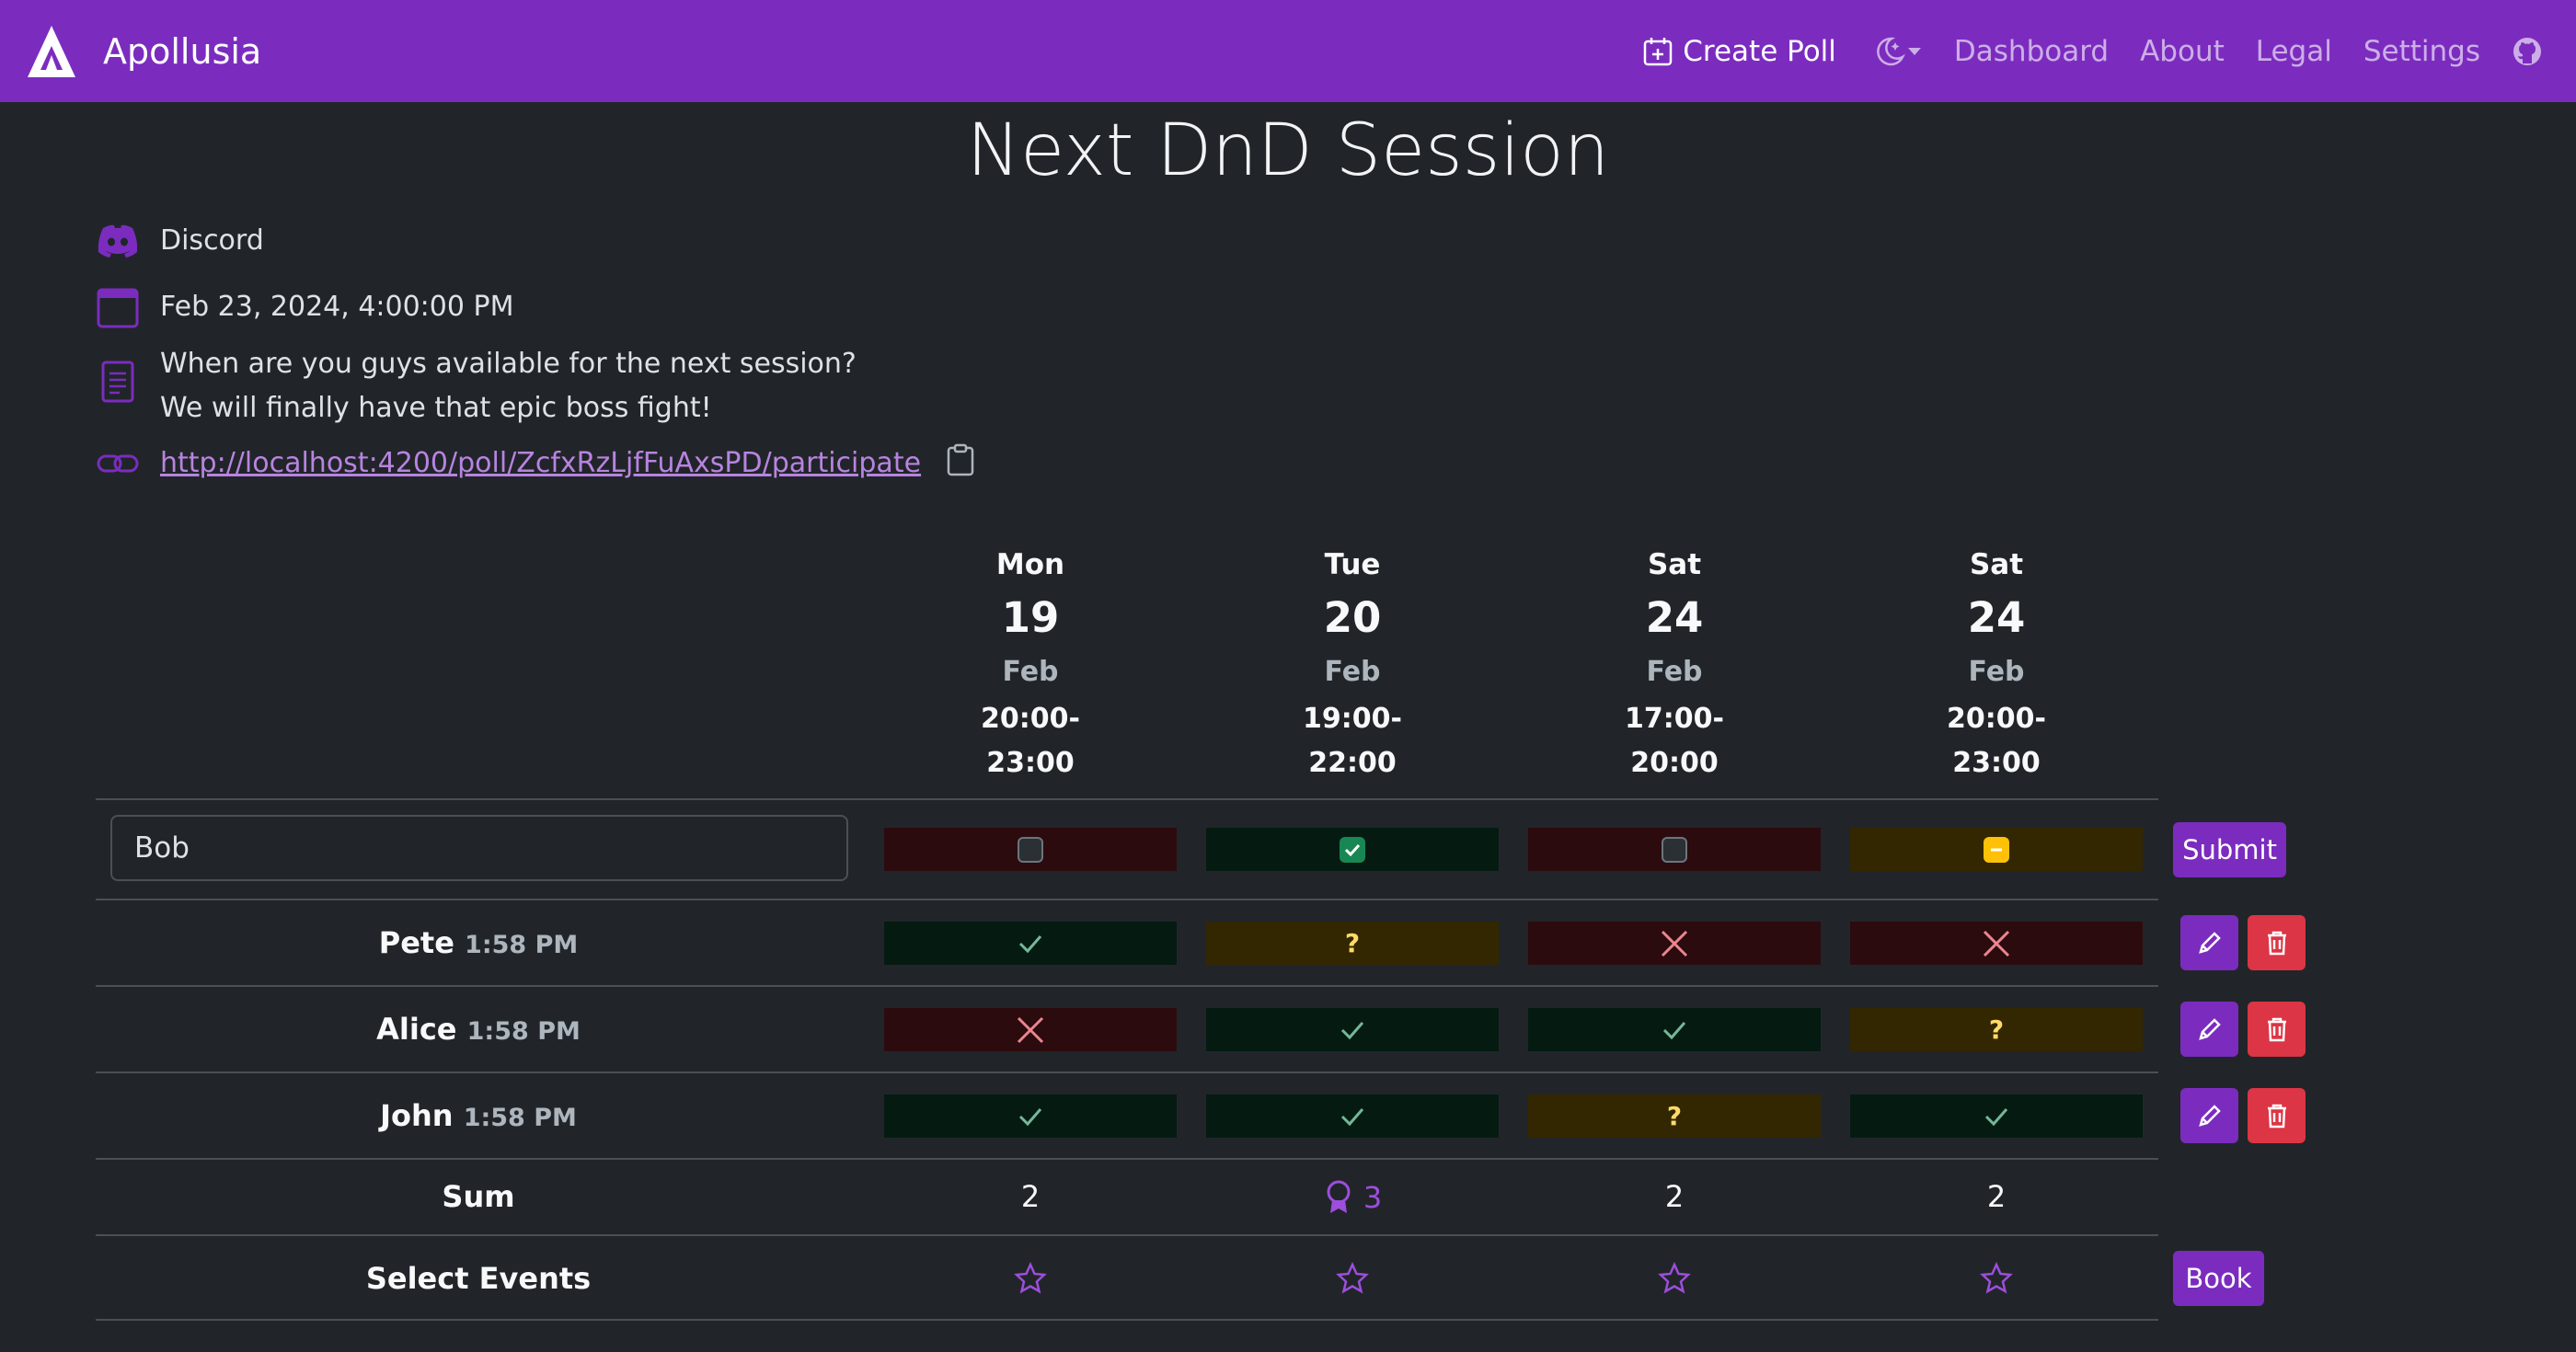  Describe the element at coordinates (1674, 719) in the screenshot. I see `event-start: 17:00-` at that location.